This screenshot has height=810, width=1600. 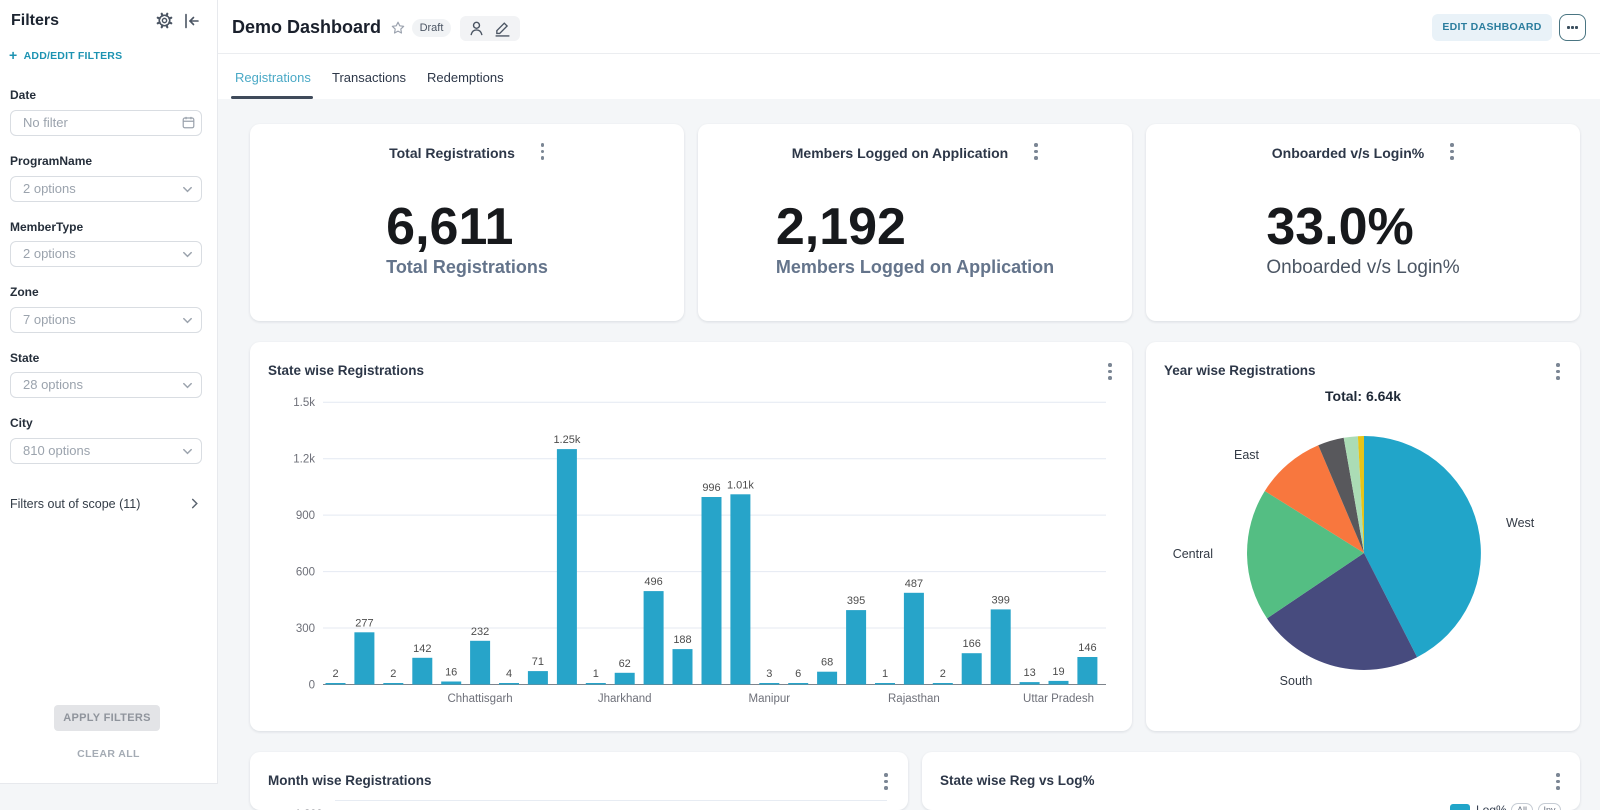 I want to click on svg-text: 1.01k, so click(x=740, y=485).